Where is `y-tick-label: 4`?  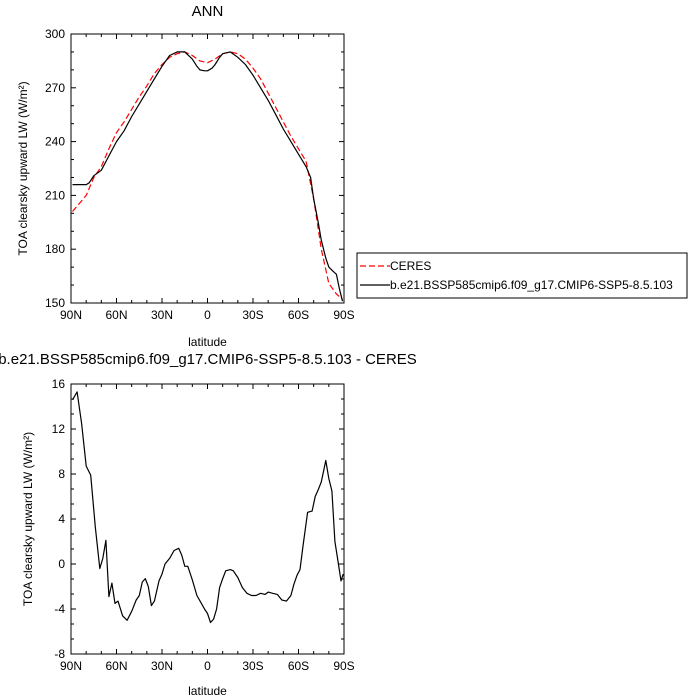
y-tick-label: 4 is located at coordinates (61, 519).